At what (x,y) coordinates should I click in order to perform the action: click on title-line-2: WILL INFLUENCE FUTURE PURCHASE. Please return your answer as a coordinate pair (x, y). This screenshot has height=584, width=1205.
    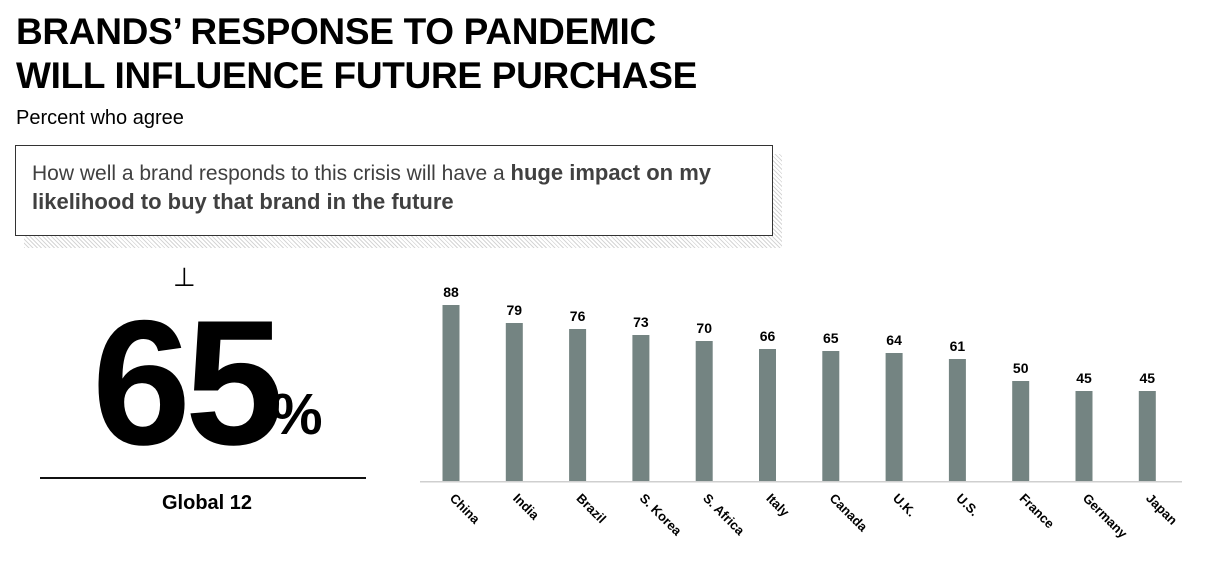
    Looking at the image, I should click on (356, 75).